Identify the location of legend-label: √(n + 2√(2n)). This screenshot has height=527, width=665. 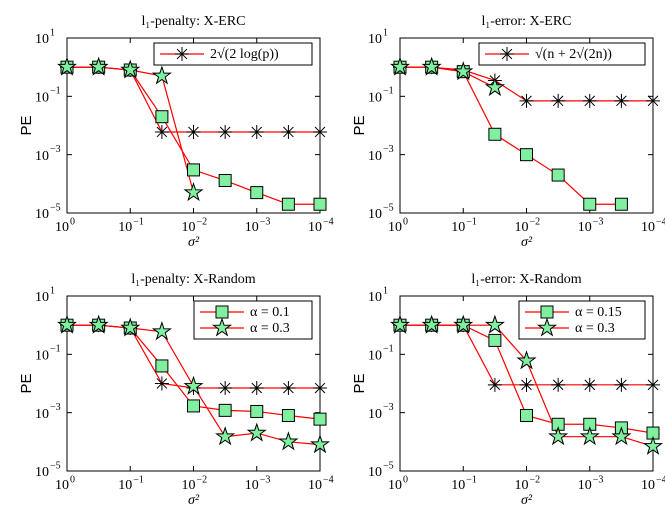
(573, 54).